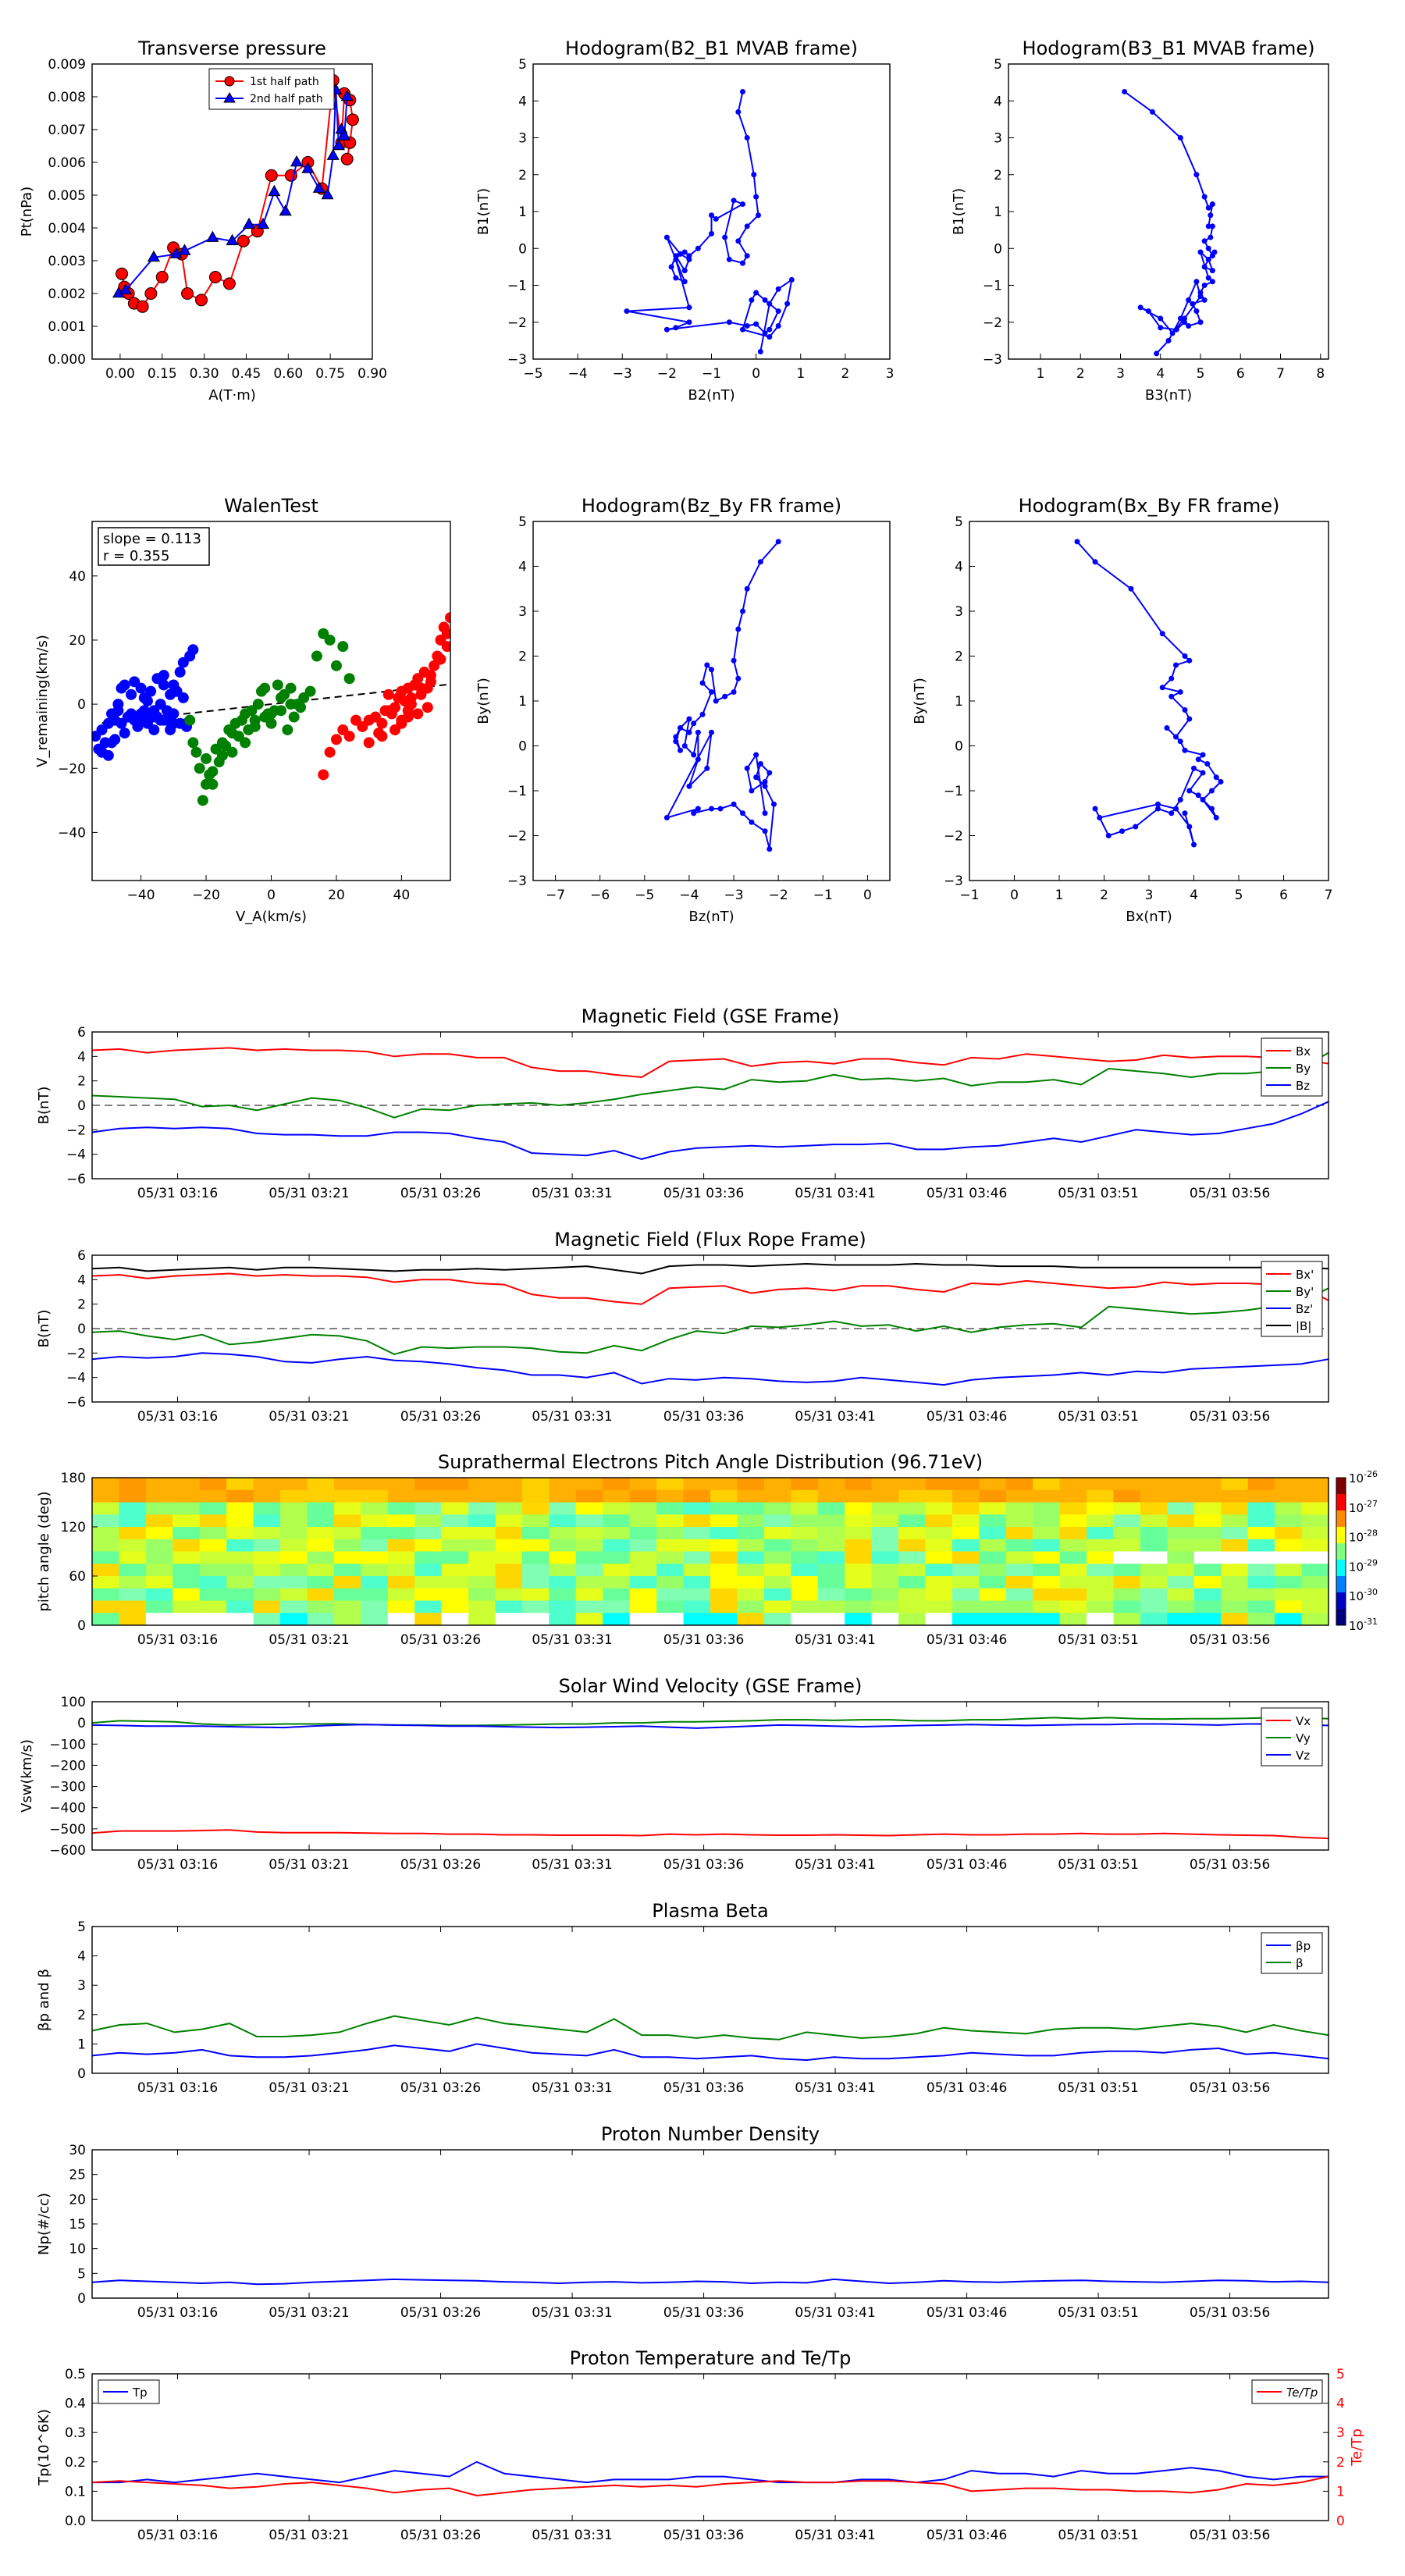 The height and width of the screenshot is (2576, 1405). Describe the element at coordinates (136, 556) in the screenshot. I see `wt-annotation-text: r = 0.355` at that location.